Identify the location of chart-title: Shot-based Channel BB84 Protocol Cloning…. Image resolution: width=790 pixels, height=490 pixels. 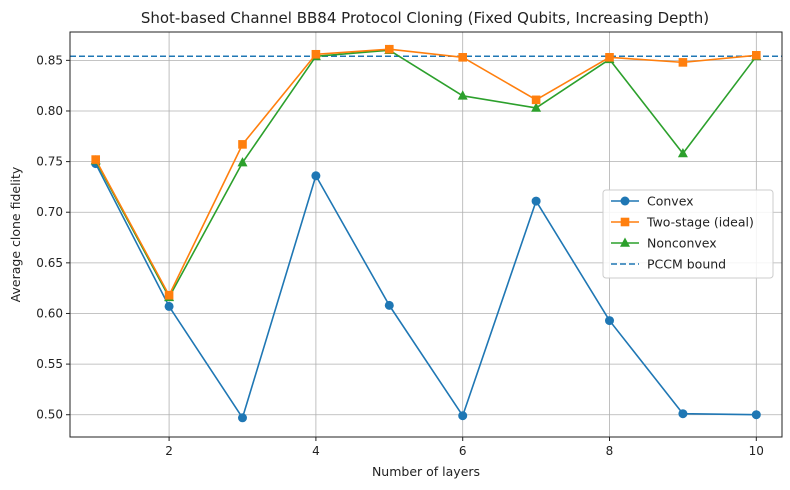
(425, 18).